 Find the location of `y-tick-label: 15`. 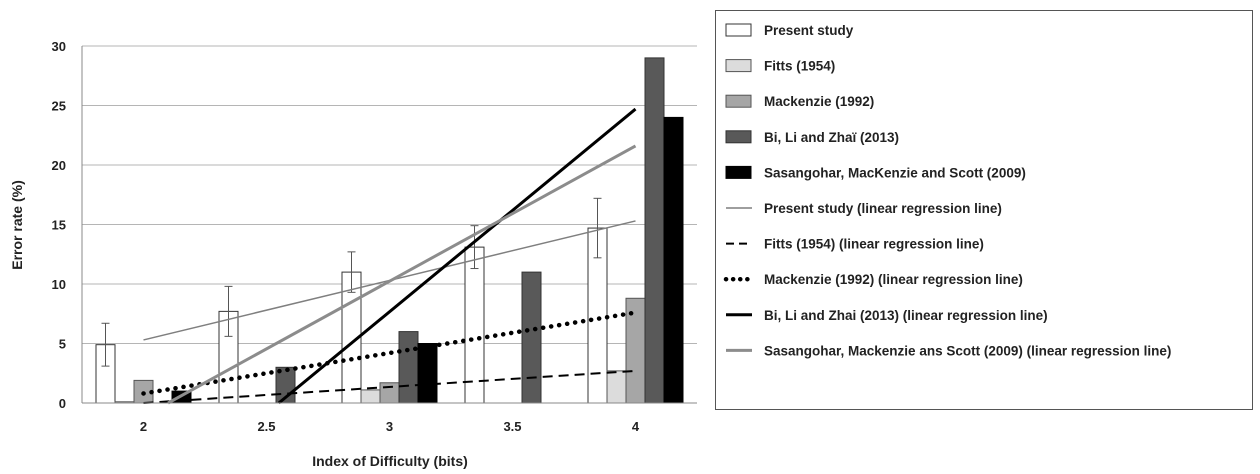

y-tick-label: 15 is located at coordinates (59, 225).